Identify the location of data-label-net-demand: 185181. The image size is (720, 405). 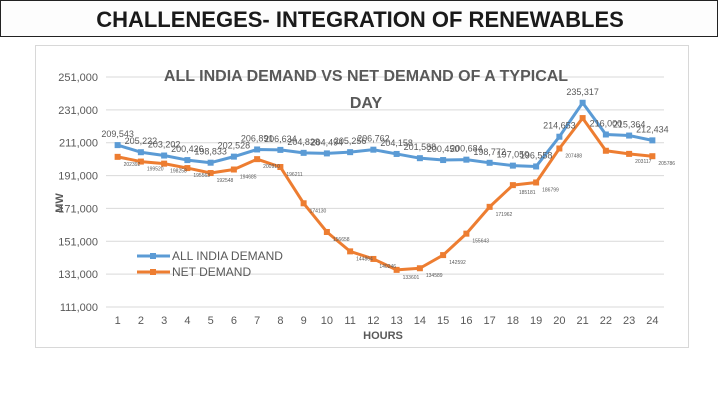
(527, 193).